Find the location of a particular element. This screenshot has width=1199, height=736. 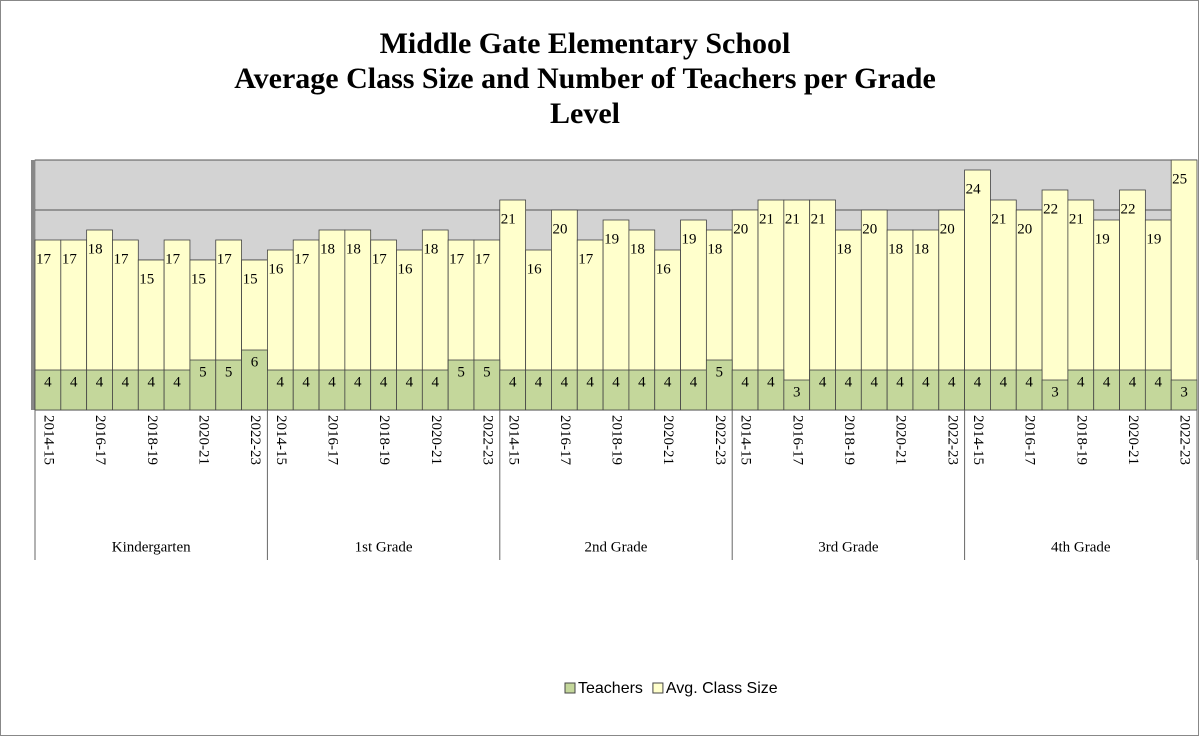

group-label: 3rd Grade is located at coordinates (848, 547).